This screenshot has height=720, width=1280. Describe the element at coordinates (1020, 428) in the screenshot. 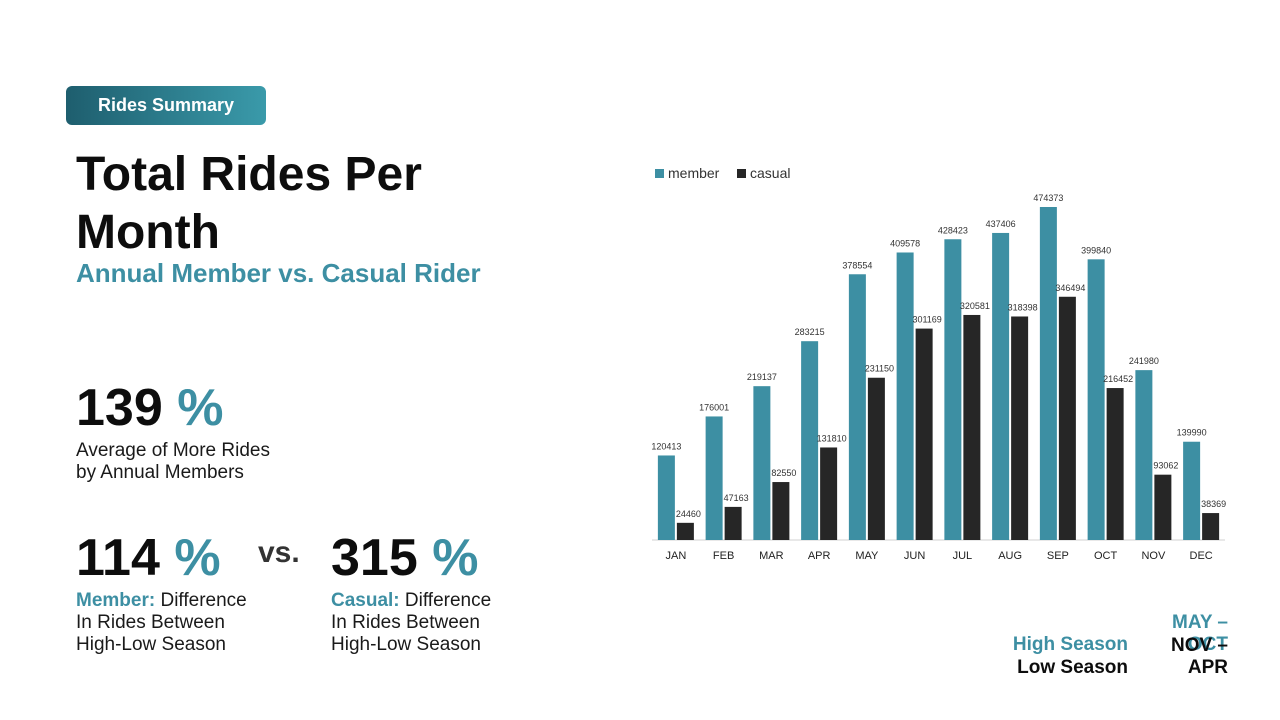

I see `bar-casual-aug` at that location.